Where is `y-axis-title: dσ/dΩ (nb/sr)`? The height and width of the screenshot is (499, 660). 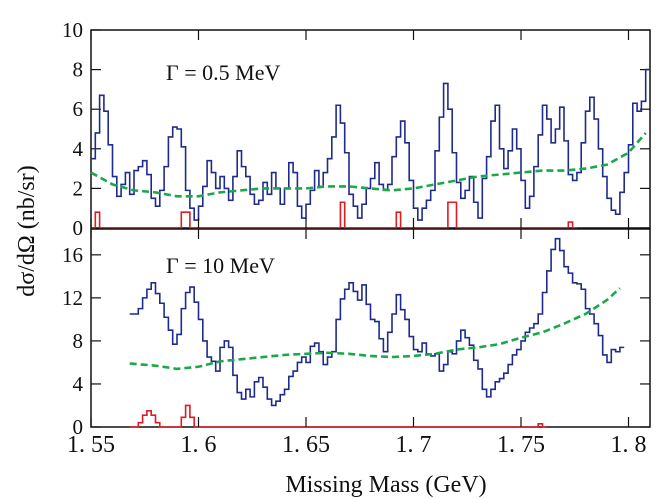 y-axis-title: dσ/dΩ (nb/sr) is located at coordinates (27, 230).